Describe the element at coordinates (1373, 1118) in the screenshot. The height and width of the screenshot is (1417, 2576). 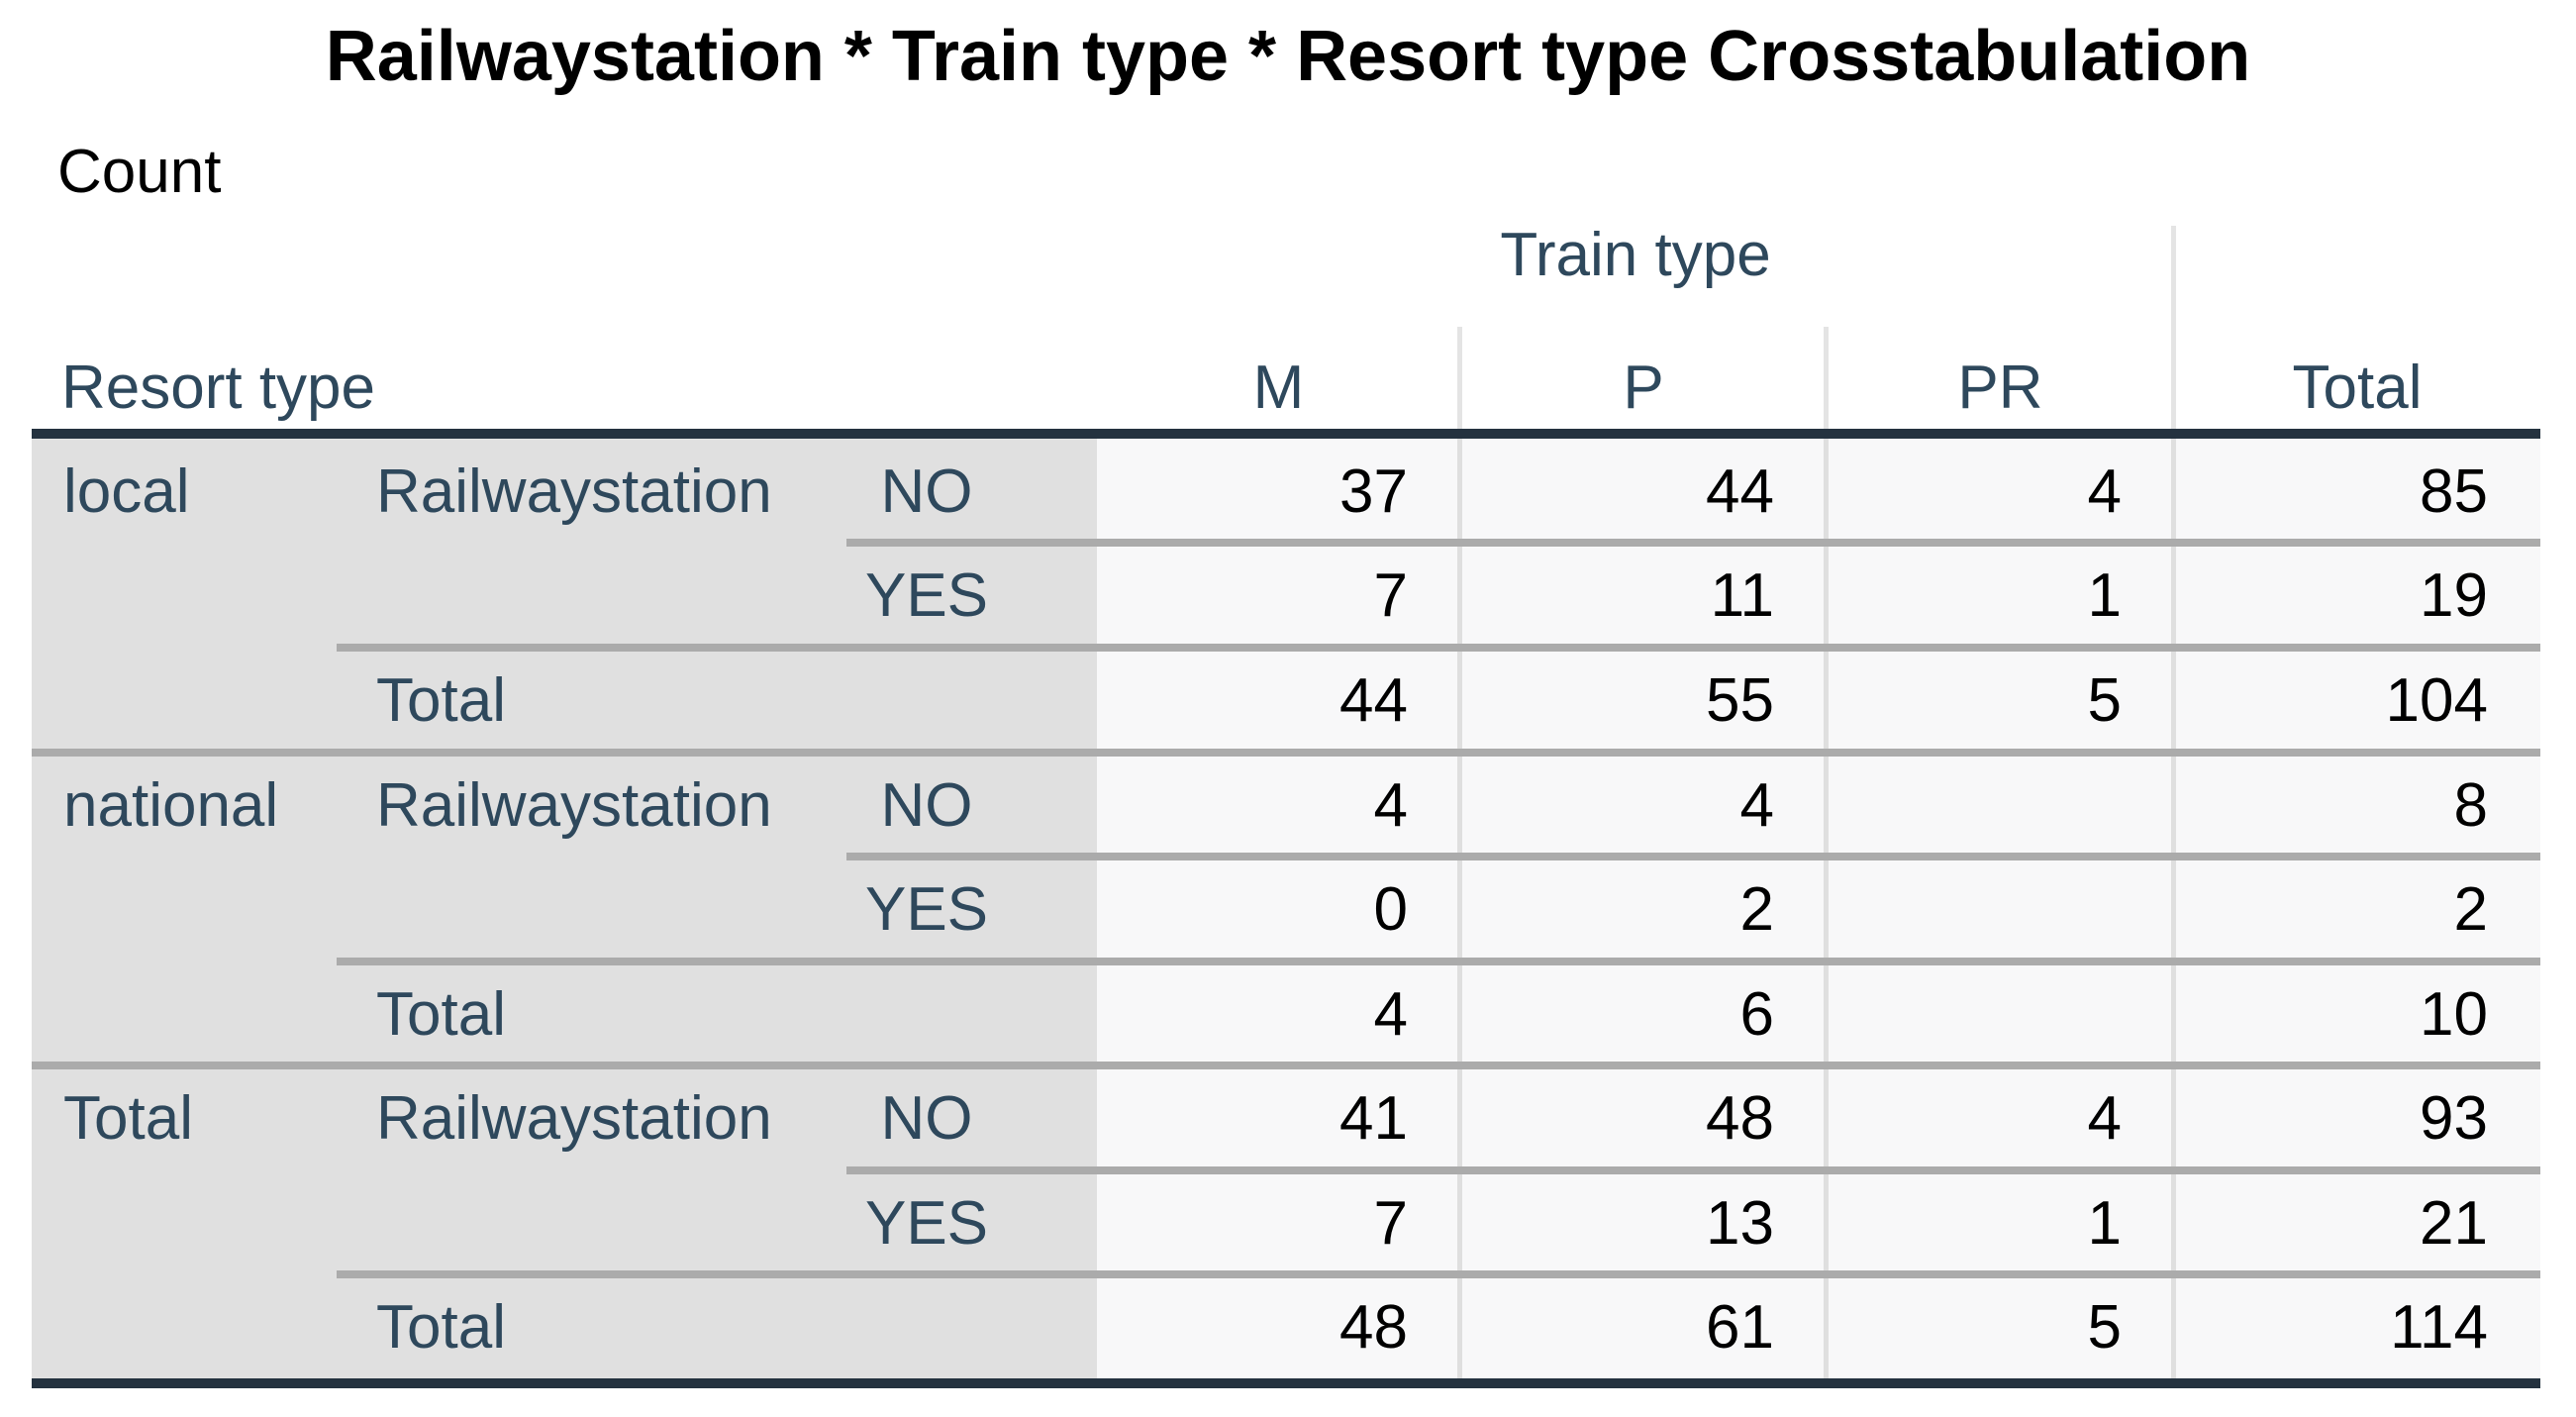
I see `cell-m: 41` at that location.